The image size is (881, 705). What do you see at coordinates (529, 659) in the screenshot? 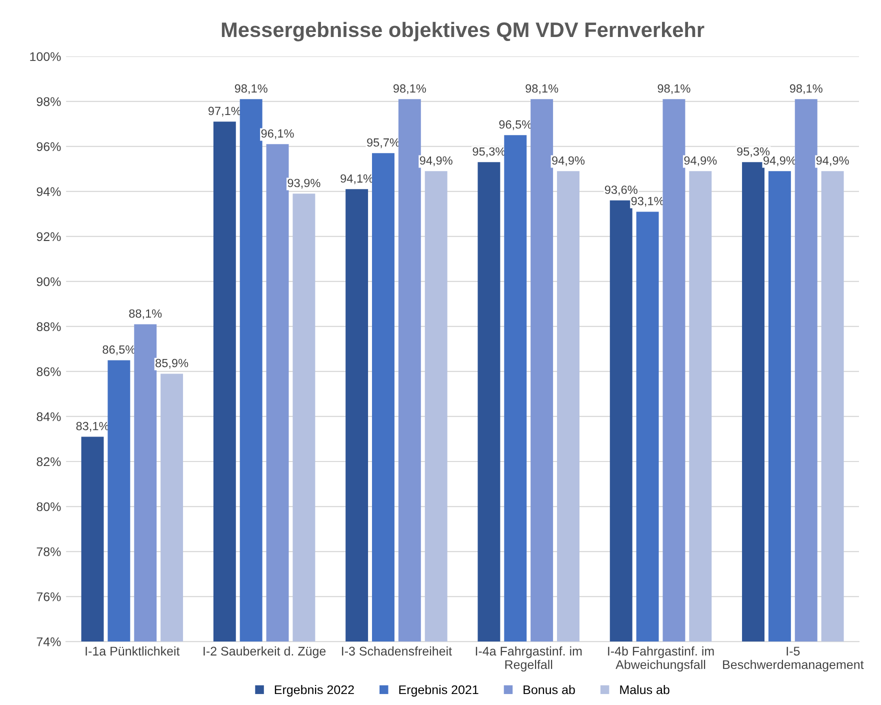
I see `x-tick-label: I-4a Fahrgastinf. im Regelfall` at bounding box center [529, 659].